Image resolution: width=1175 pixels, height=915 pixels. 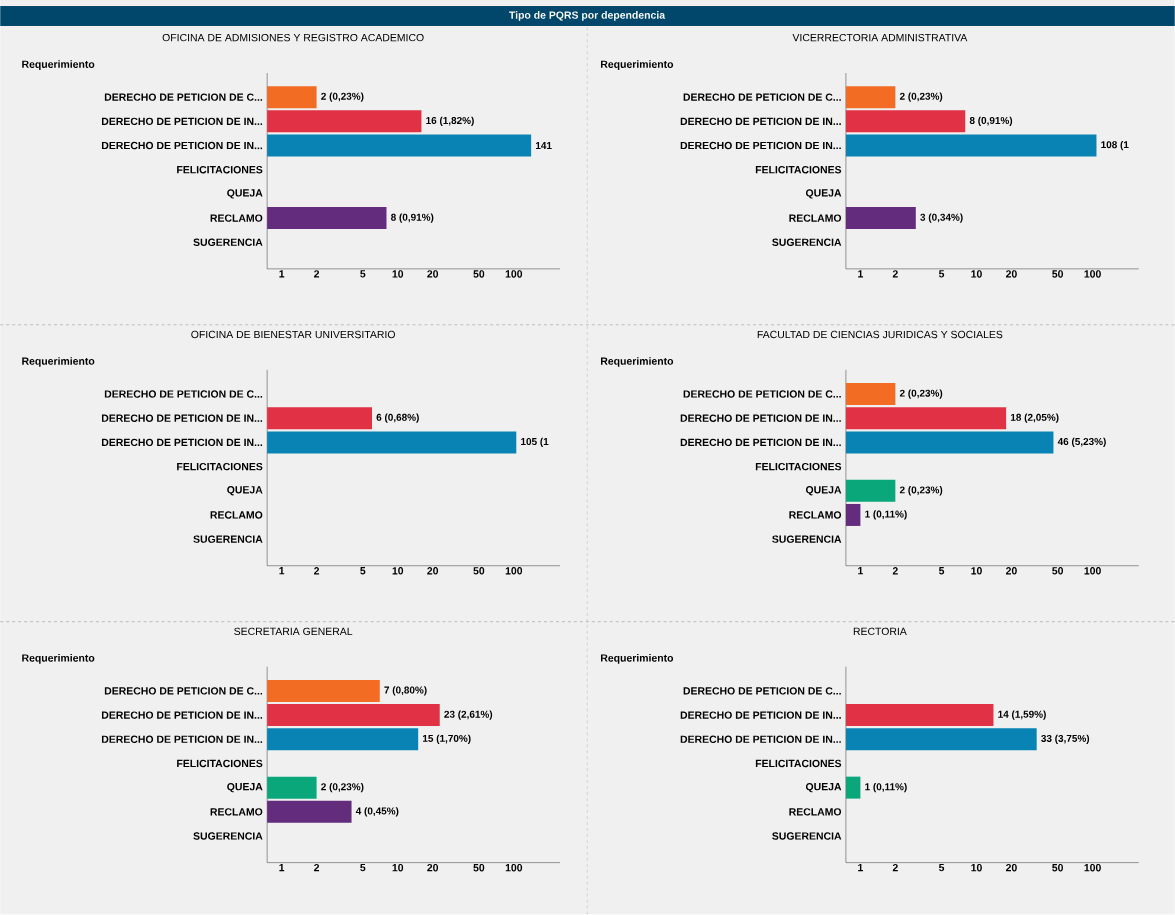 What do you see at coordinates (1034, 418) in the screenshot?
I see `data-label: 18 (2,05%)` at bounding box center [1034, 418].